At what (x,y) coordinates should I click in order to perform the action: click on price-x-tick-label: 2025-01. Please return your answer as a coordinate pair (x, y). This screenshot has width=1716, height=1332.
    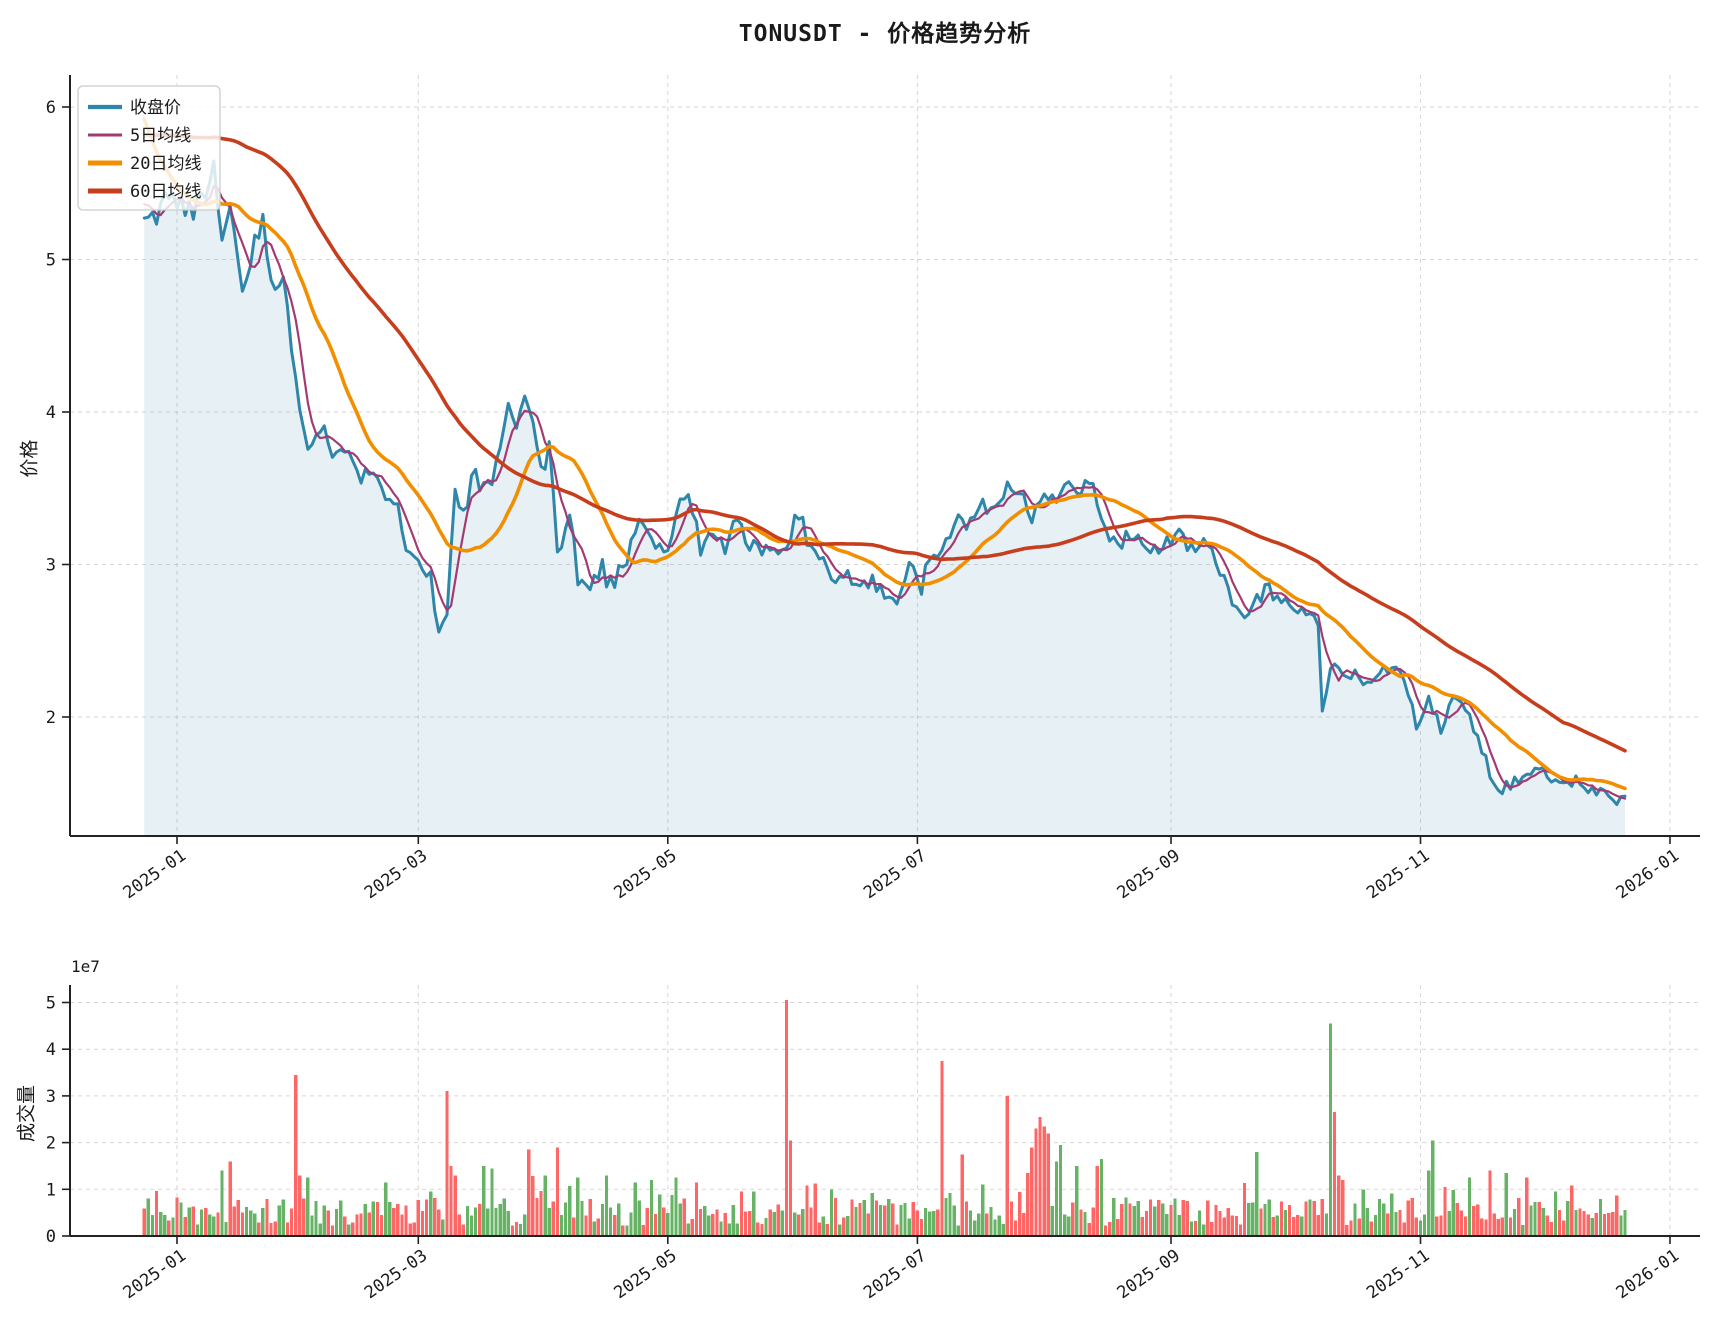
    Looking at the image, I should click on (155, 874).